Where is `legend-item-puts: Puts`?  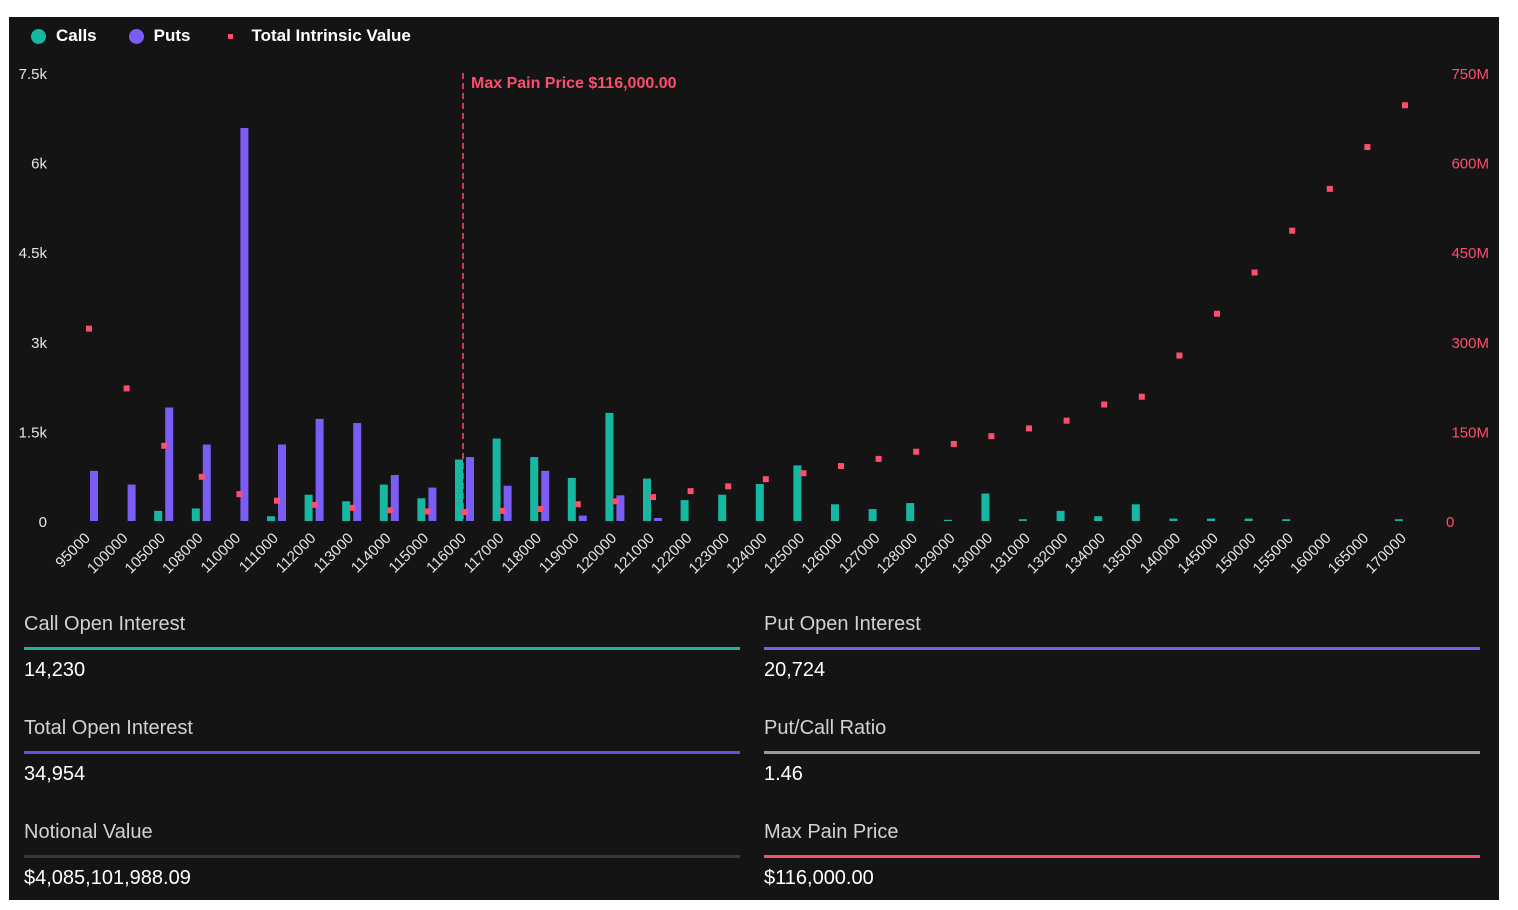 legend-item-puts: Puts is located at coordinates (159, 36).